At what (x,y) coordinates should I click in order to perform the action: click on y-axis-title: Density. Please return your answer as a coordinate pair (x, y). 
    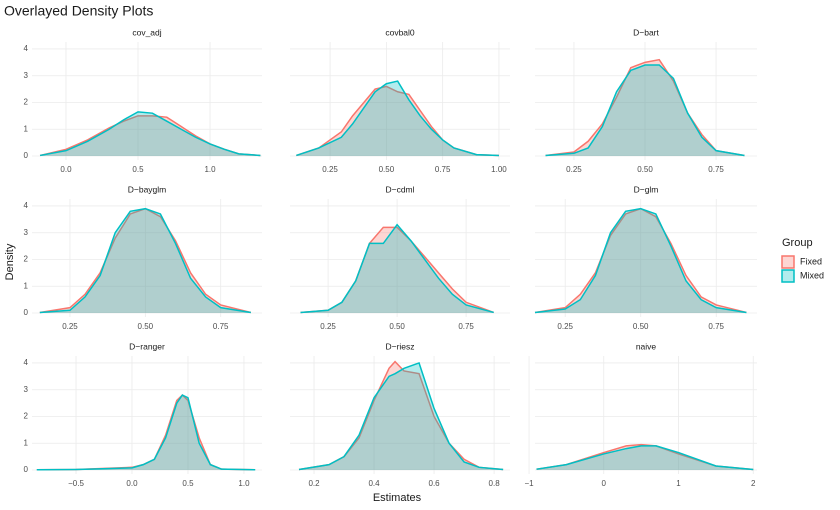
    Looking at the image, I should click on (10, 261).